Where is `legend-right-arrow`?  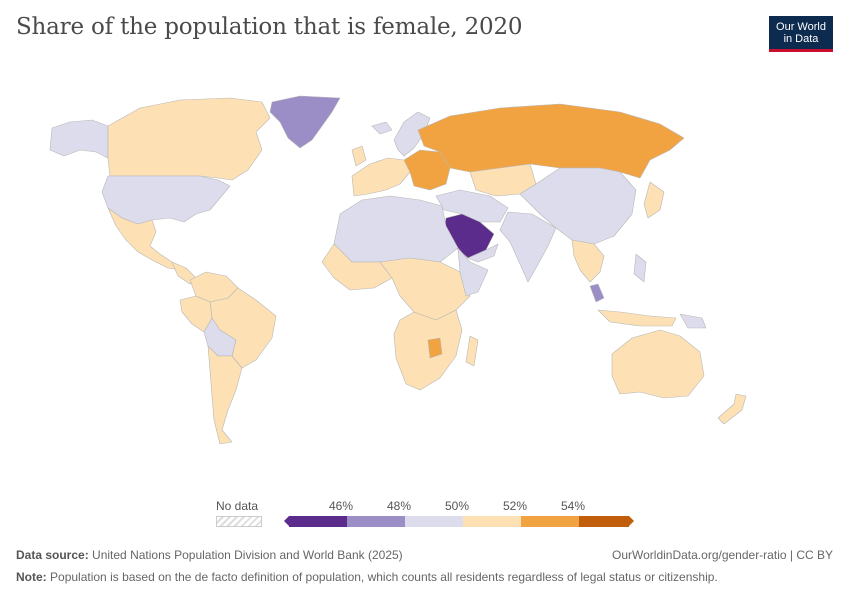 legend-right-arrow is located at coordinates (631, 521).